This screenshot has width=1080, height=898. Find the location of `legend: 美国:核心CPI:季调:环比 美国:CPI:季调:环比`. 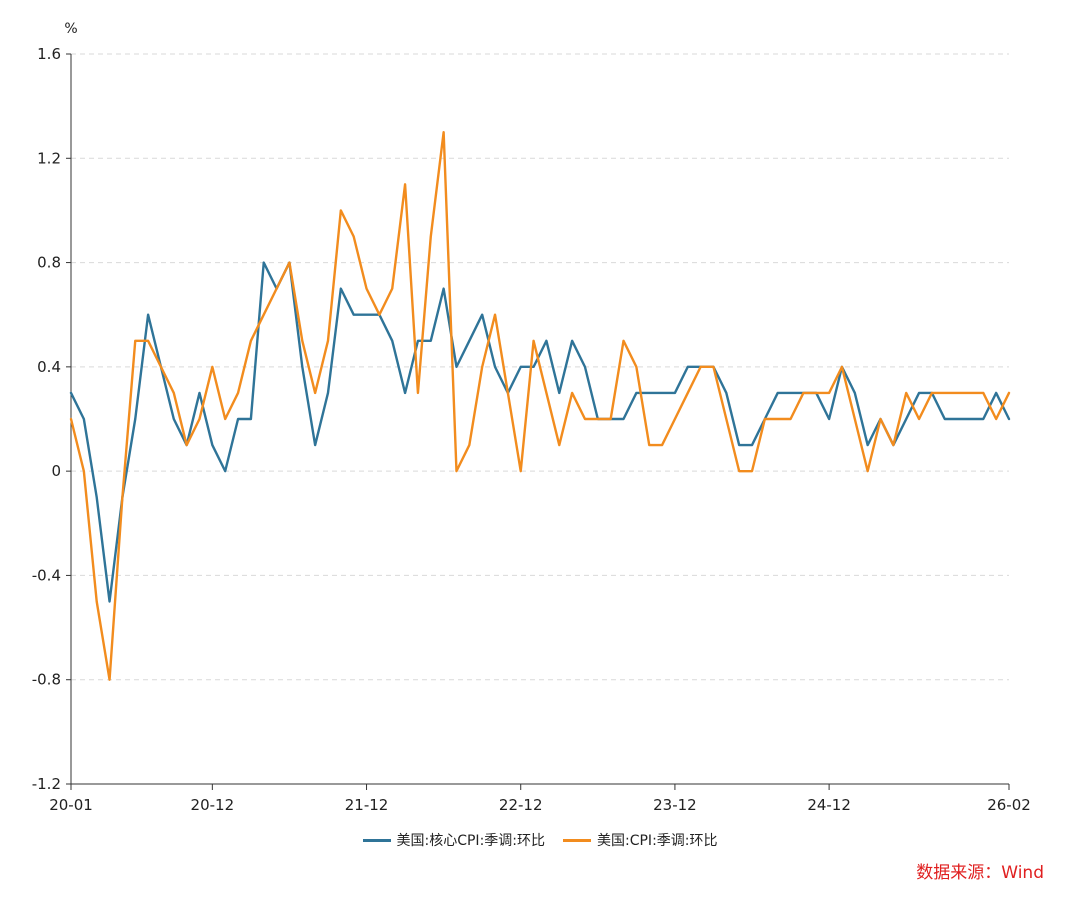

legend: 美国:核心CPI:季调:环比 美国:CPI:季调:环比 is located at coordinates (540, 840).